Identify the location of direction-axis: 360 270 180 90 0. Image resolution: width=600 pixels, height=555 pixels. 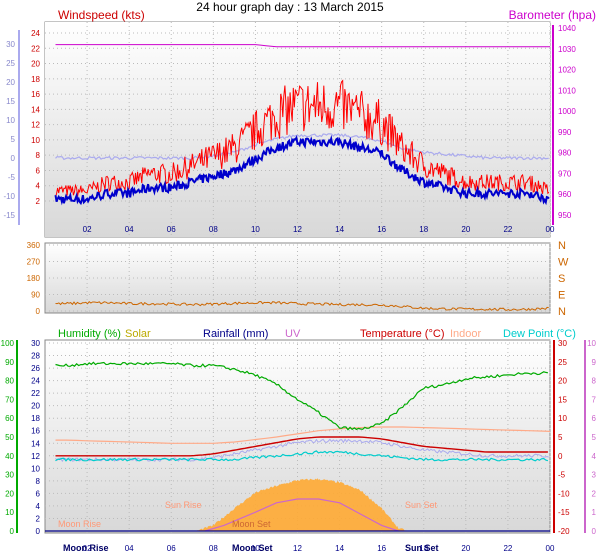
(34, 278).